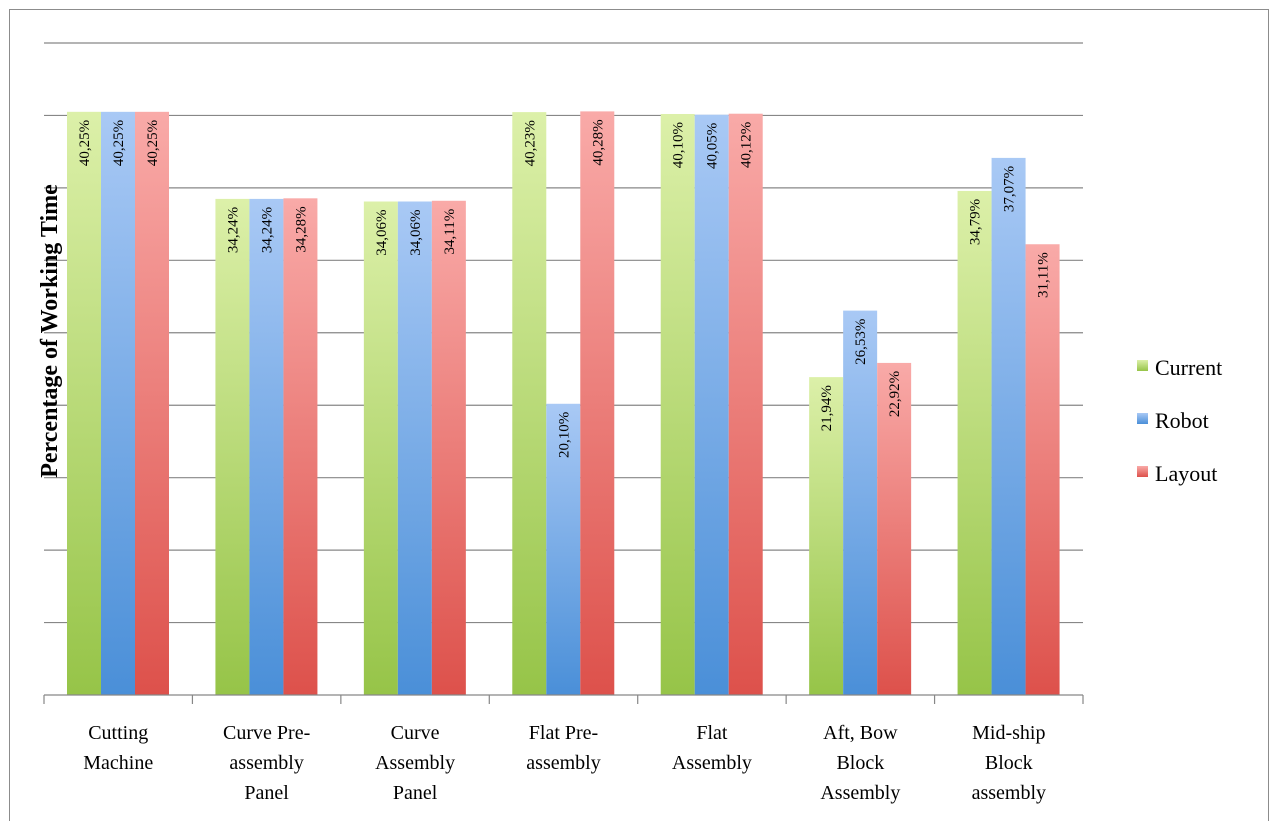  I want to click on data-label: 37,07%, so click(1010, 189).